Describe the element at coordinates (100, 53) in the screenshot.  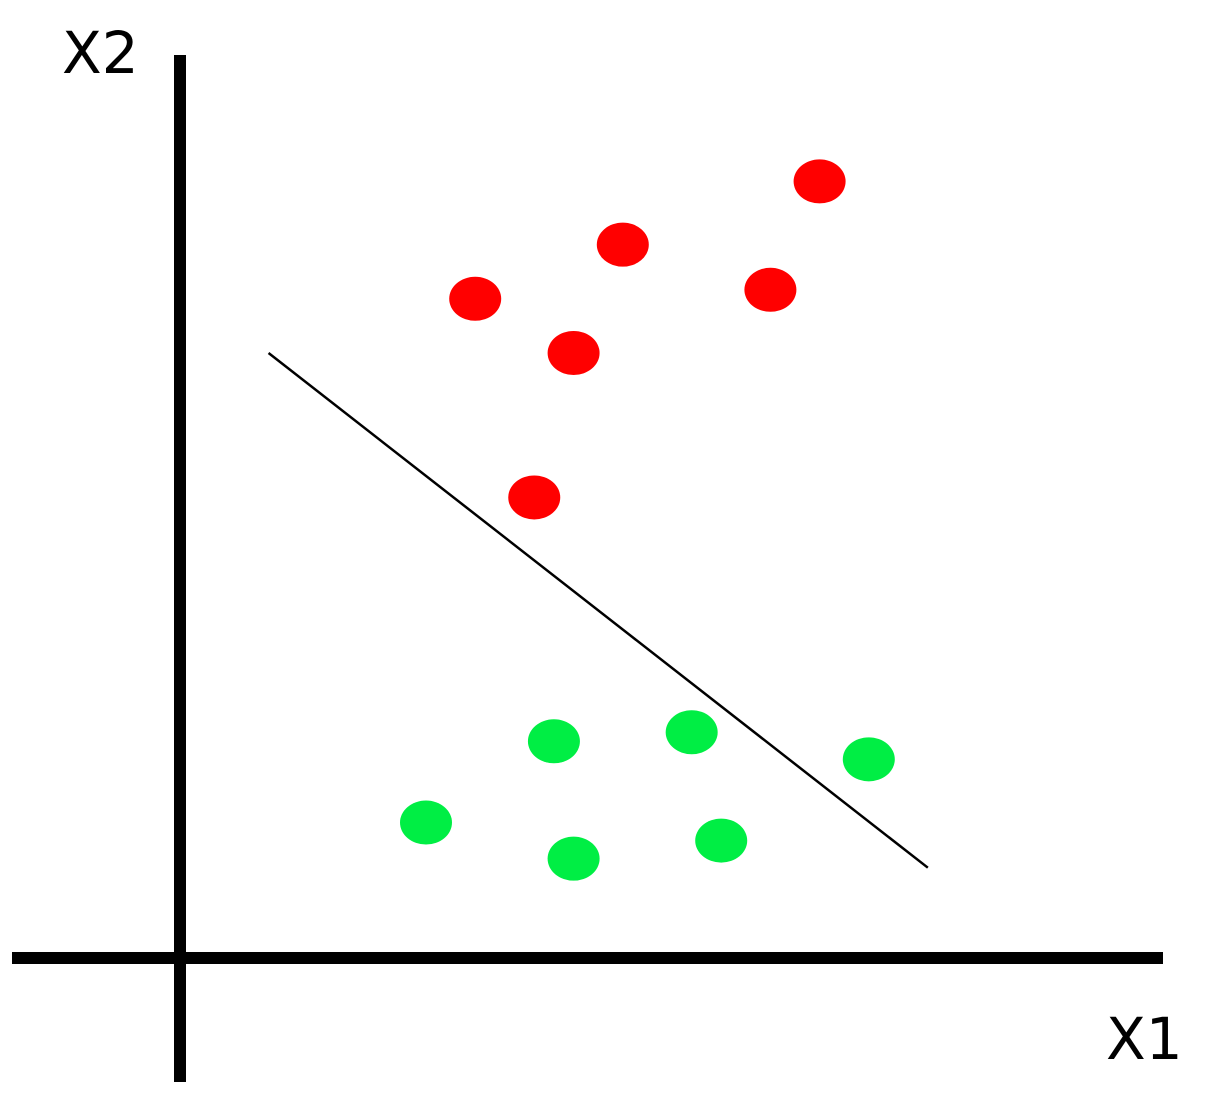
I see `y-axis-label: X2` at that location.